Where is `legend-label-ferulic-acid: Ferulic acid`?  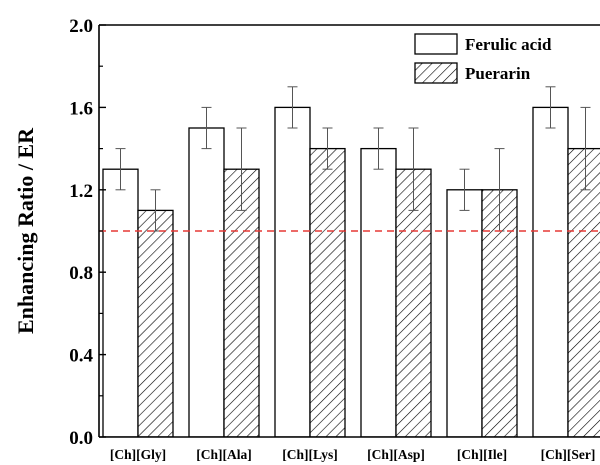
legend-label-ferulic-acid: Ferulic acid is located at coordinates (508, 44).